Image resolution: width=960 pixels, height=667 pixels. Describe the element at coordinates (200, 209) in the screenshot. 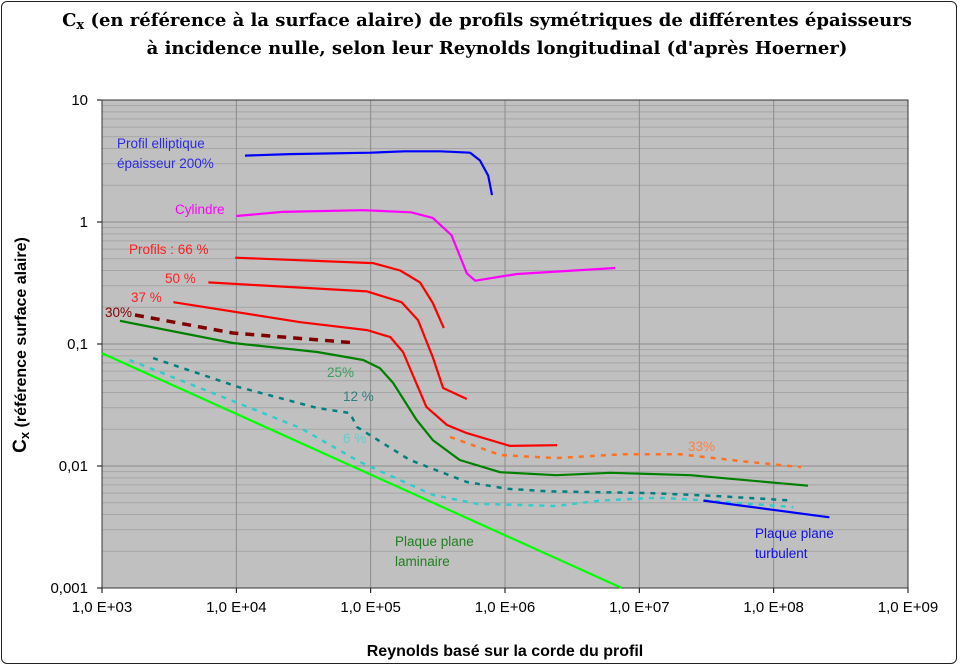

I see `series-label: Cylindre` at that location.